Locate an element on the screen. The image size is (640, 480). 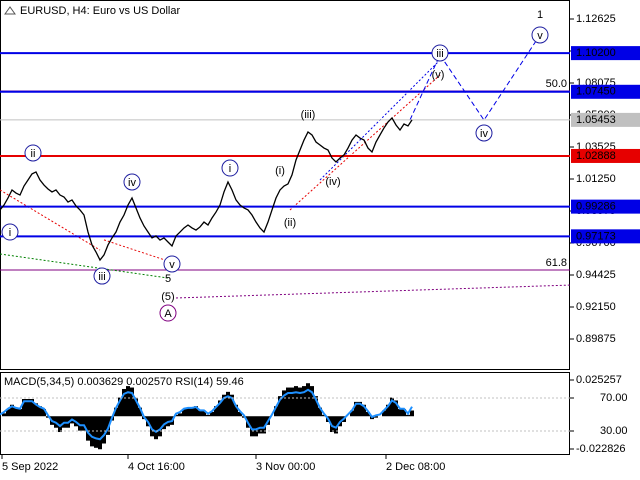
y-tick-label: 0.94425 is located at coordinates (596, 275).